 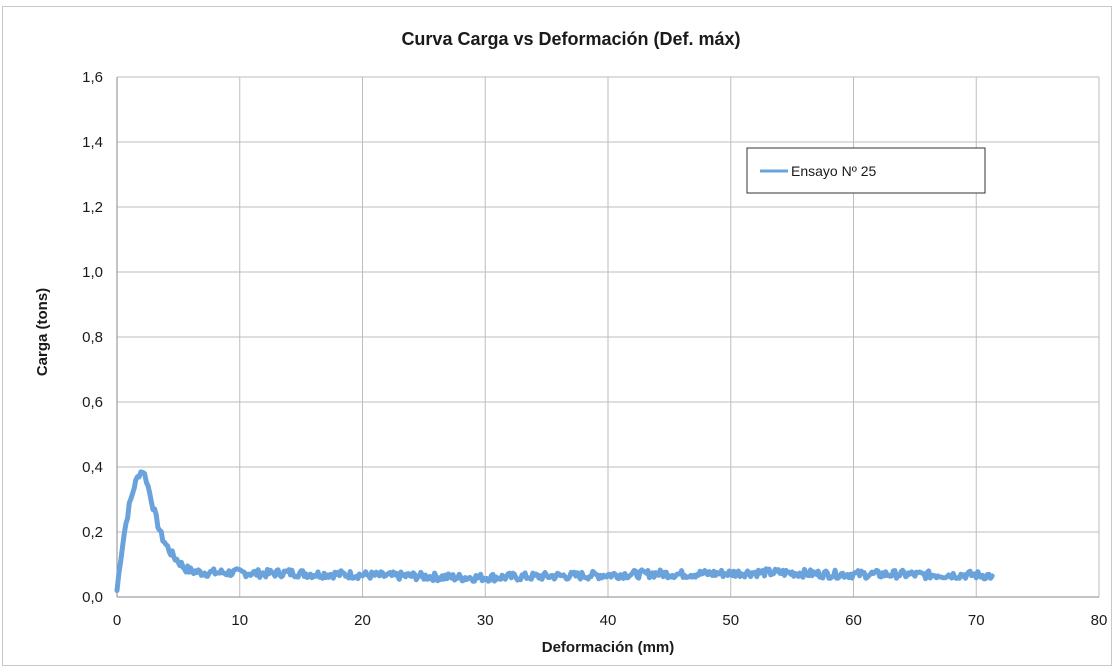 I want to click on y-tick-label: 1,0, so click(x=92, y=272).